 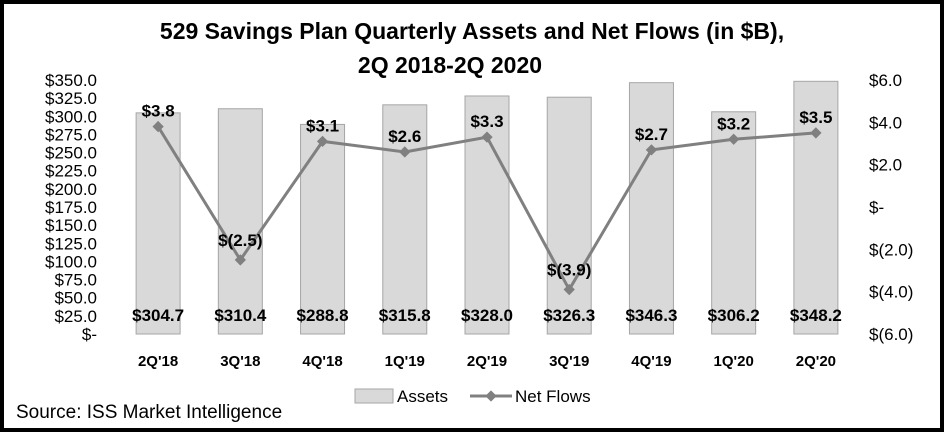 What do you see at coordinates (651, 315) in the screenshot?
I see `assets-bar-label: $346.3` at bounding box center [651, 315].